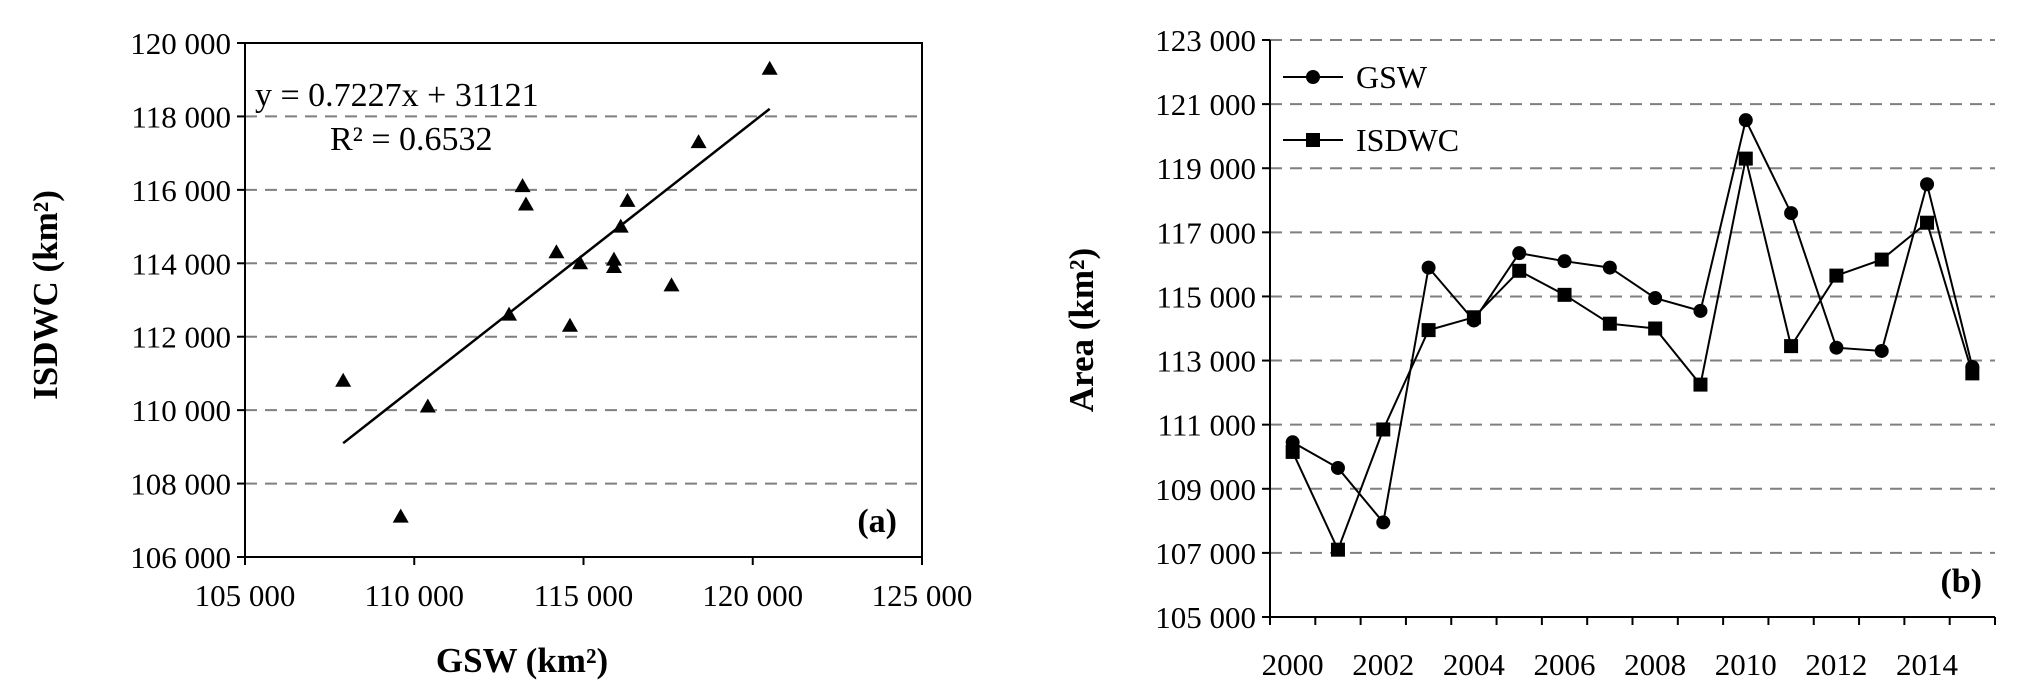  I want to click on trendline-r-squared: R² = 0.6532, so click(411, 139).